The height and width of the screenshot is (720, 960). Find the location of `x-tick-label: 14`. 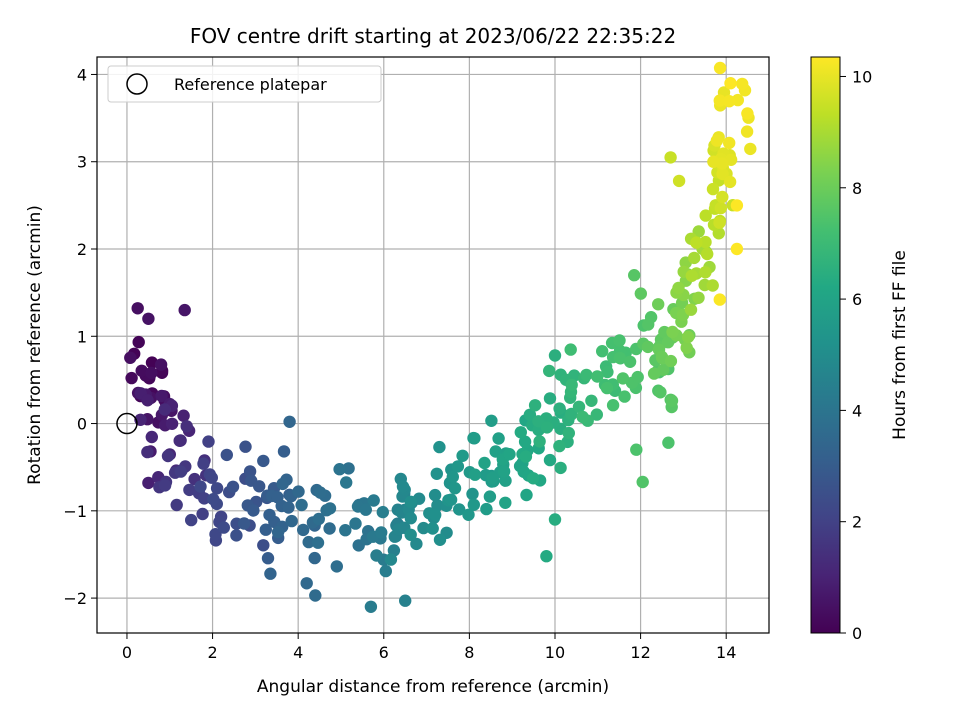

x-tick-label: 14 is located at coordinates (726, 652).